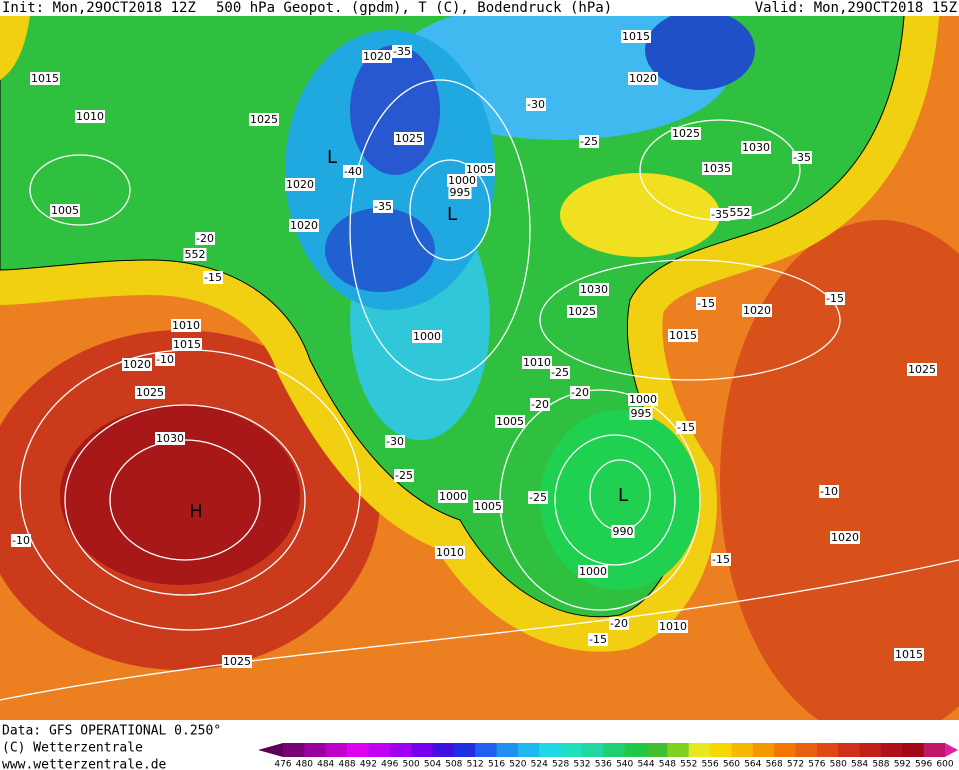  I want to click on isobar-label: 1035, so click(717, 168).